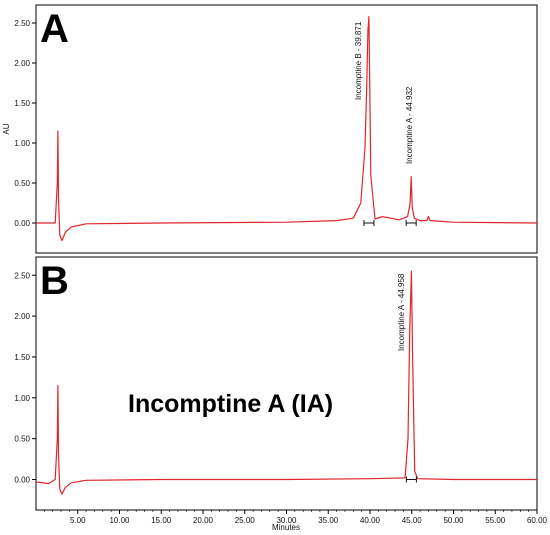  I want to click on x-tick-label: 40.00, so click(370, 520).